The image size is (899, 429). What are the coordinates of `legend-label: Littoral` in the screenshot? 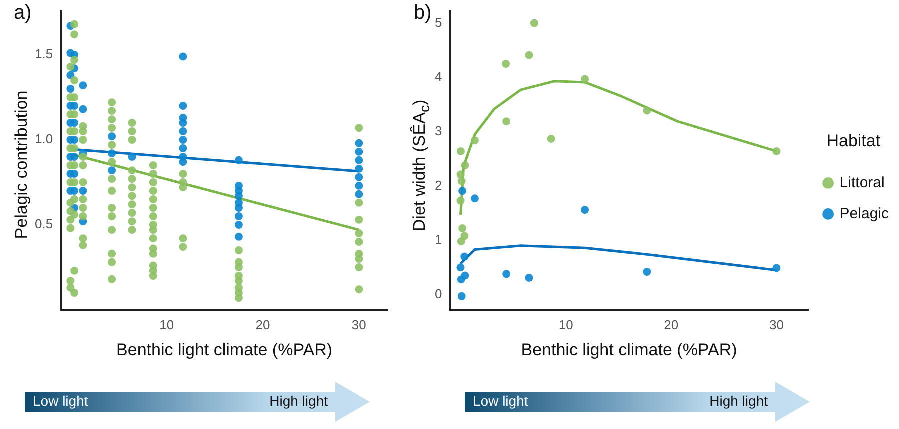 It's located at (862, 183).